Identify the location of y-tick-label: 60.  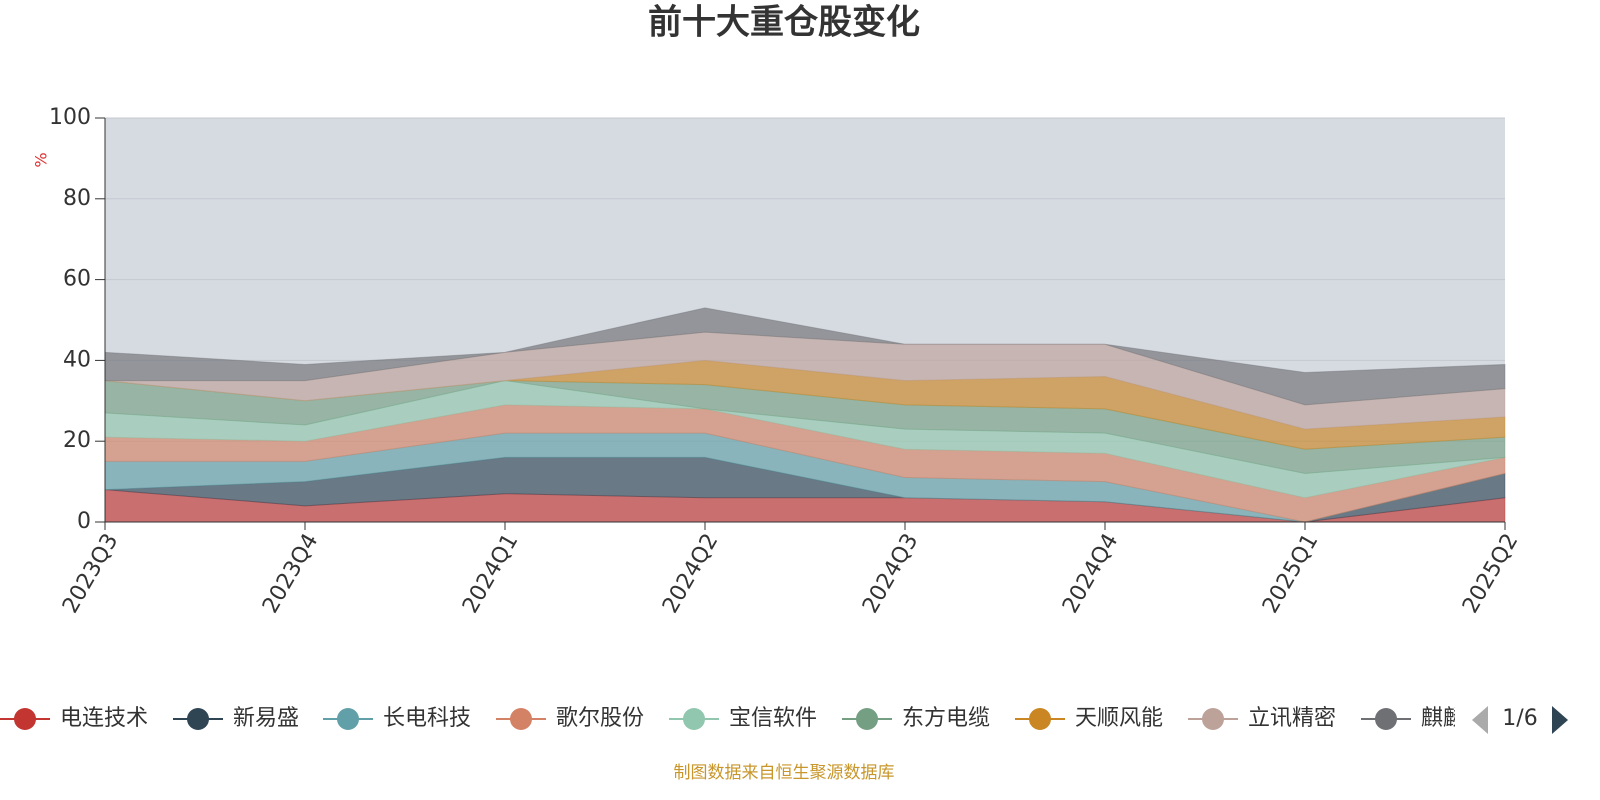
(77, 279).